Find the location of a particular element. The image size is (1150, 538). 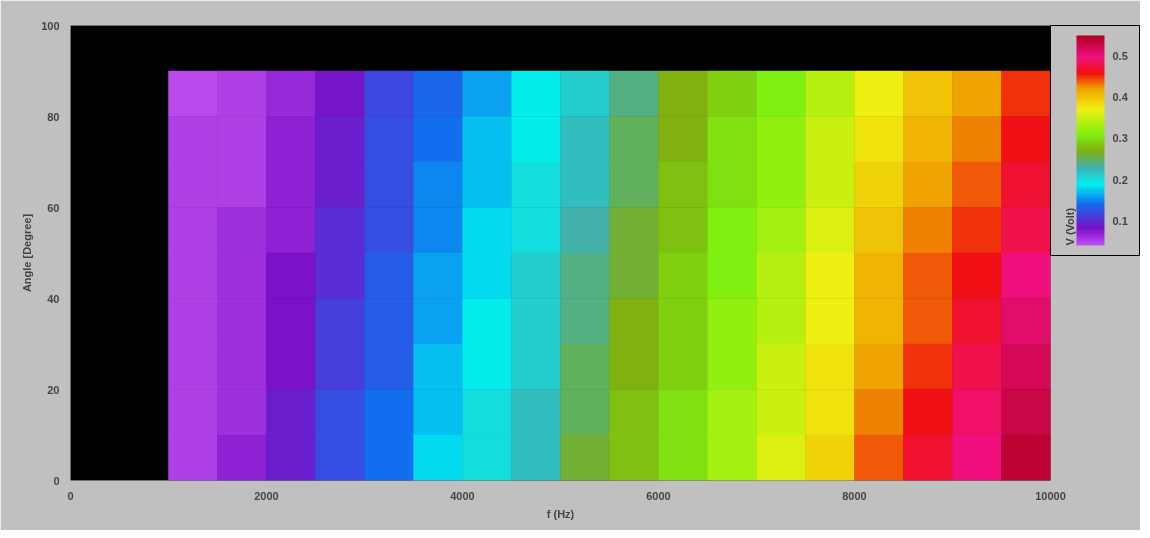

y-tick-label: 80 is located at coordinates (53, 116).